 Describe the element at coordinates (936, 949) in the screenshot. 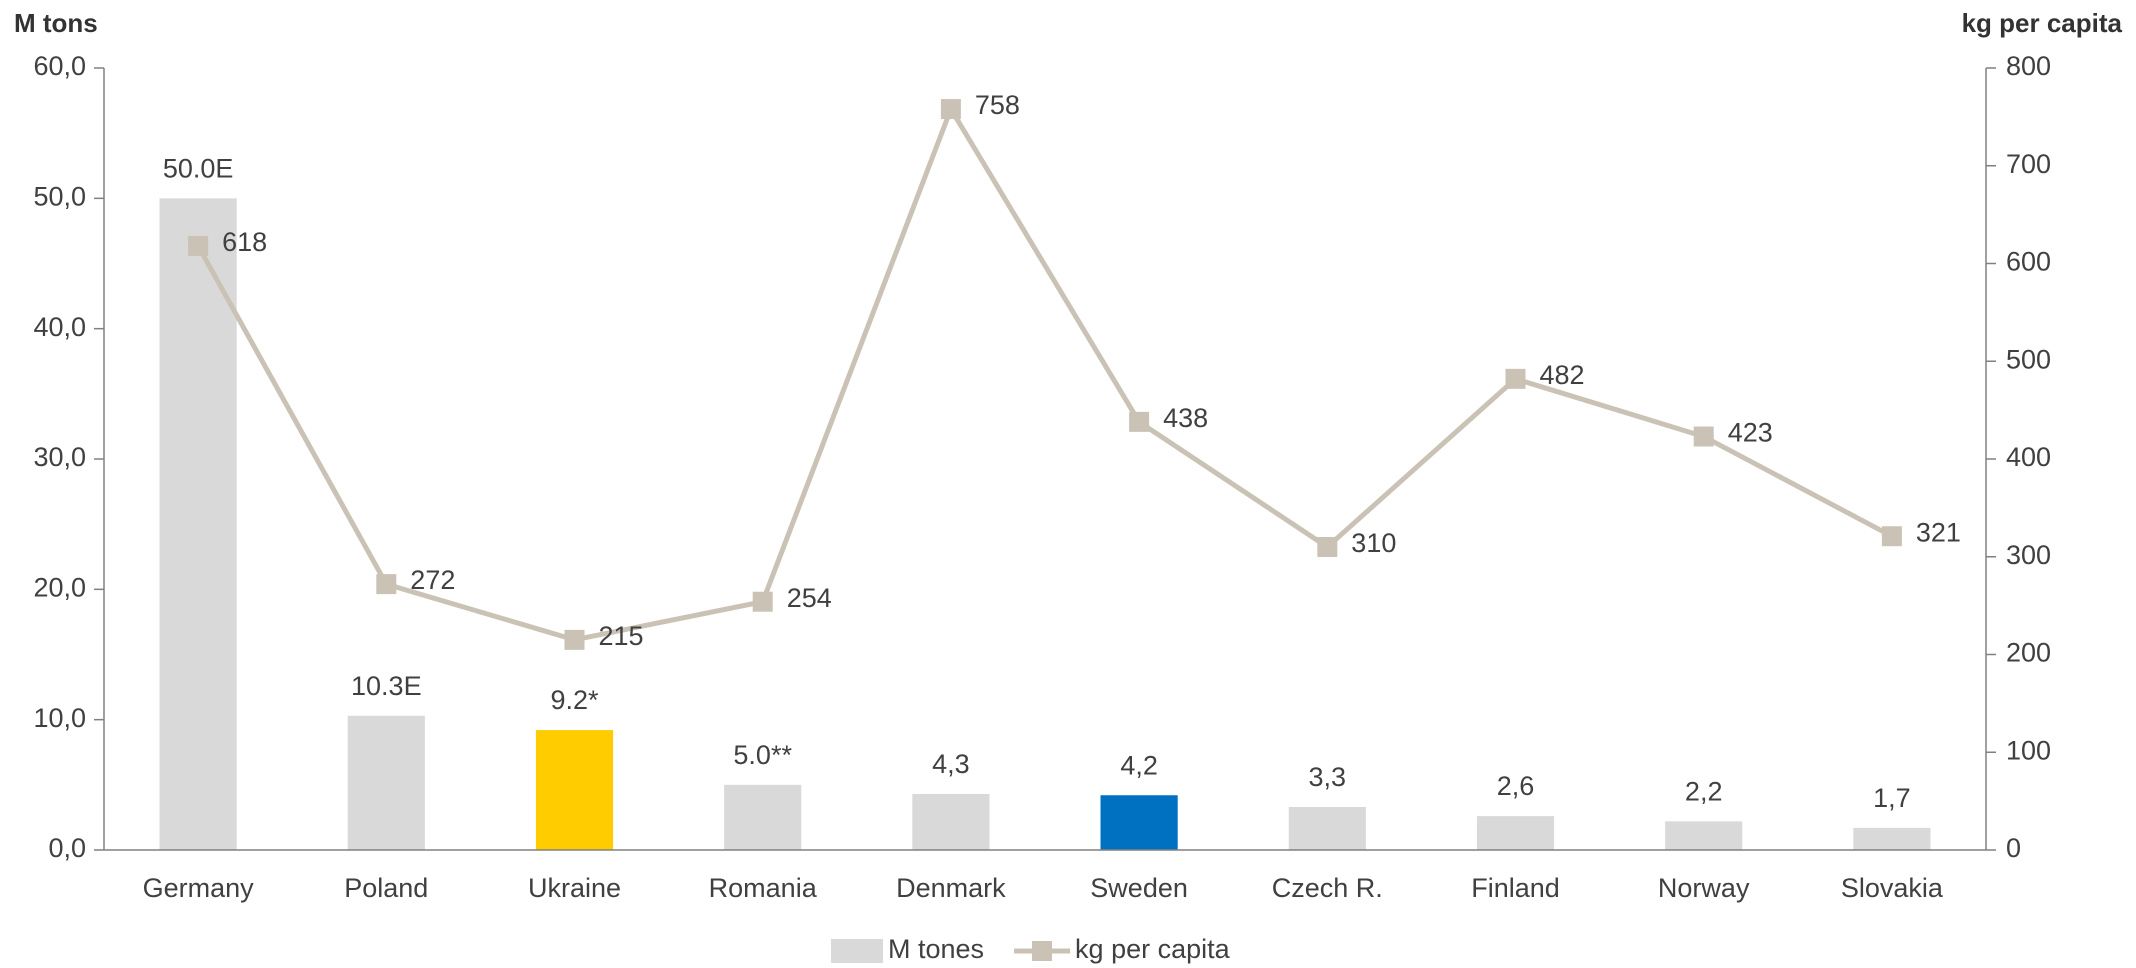

I see `legend-label: M tones` at that location.